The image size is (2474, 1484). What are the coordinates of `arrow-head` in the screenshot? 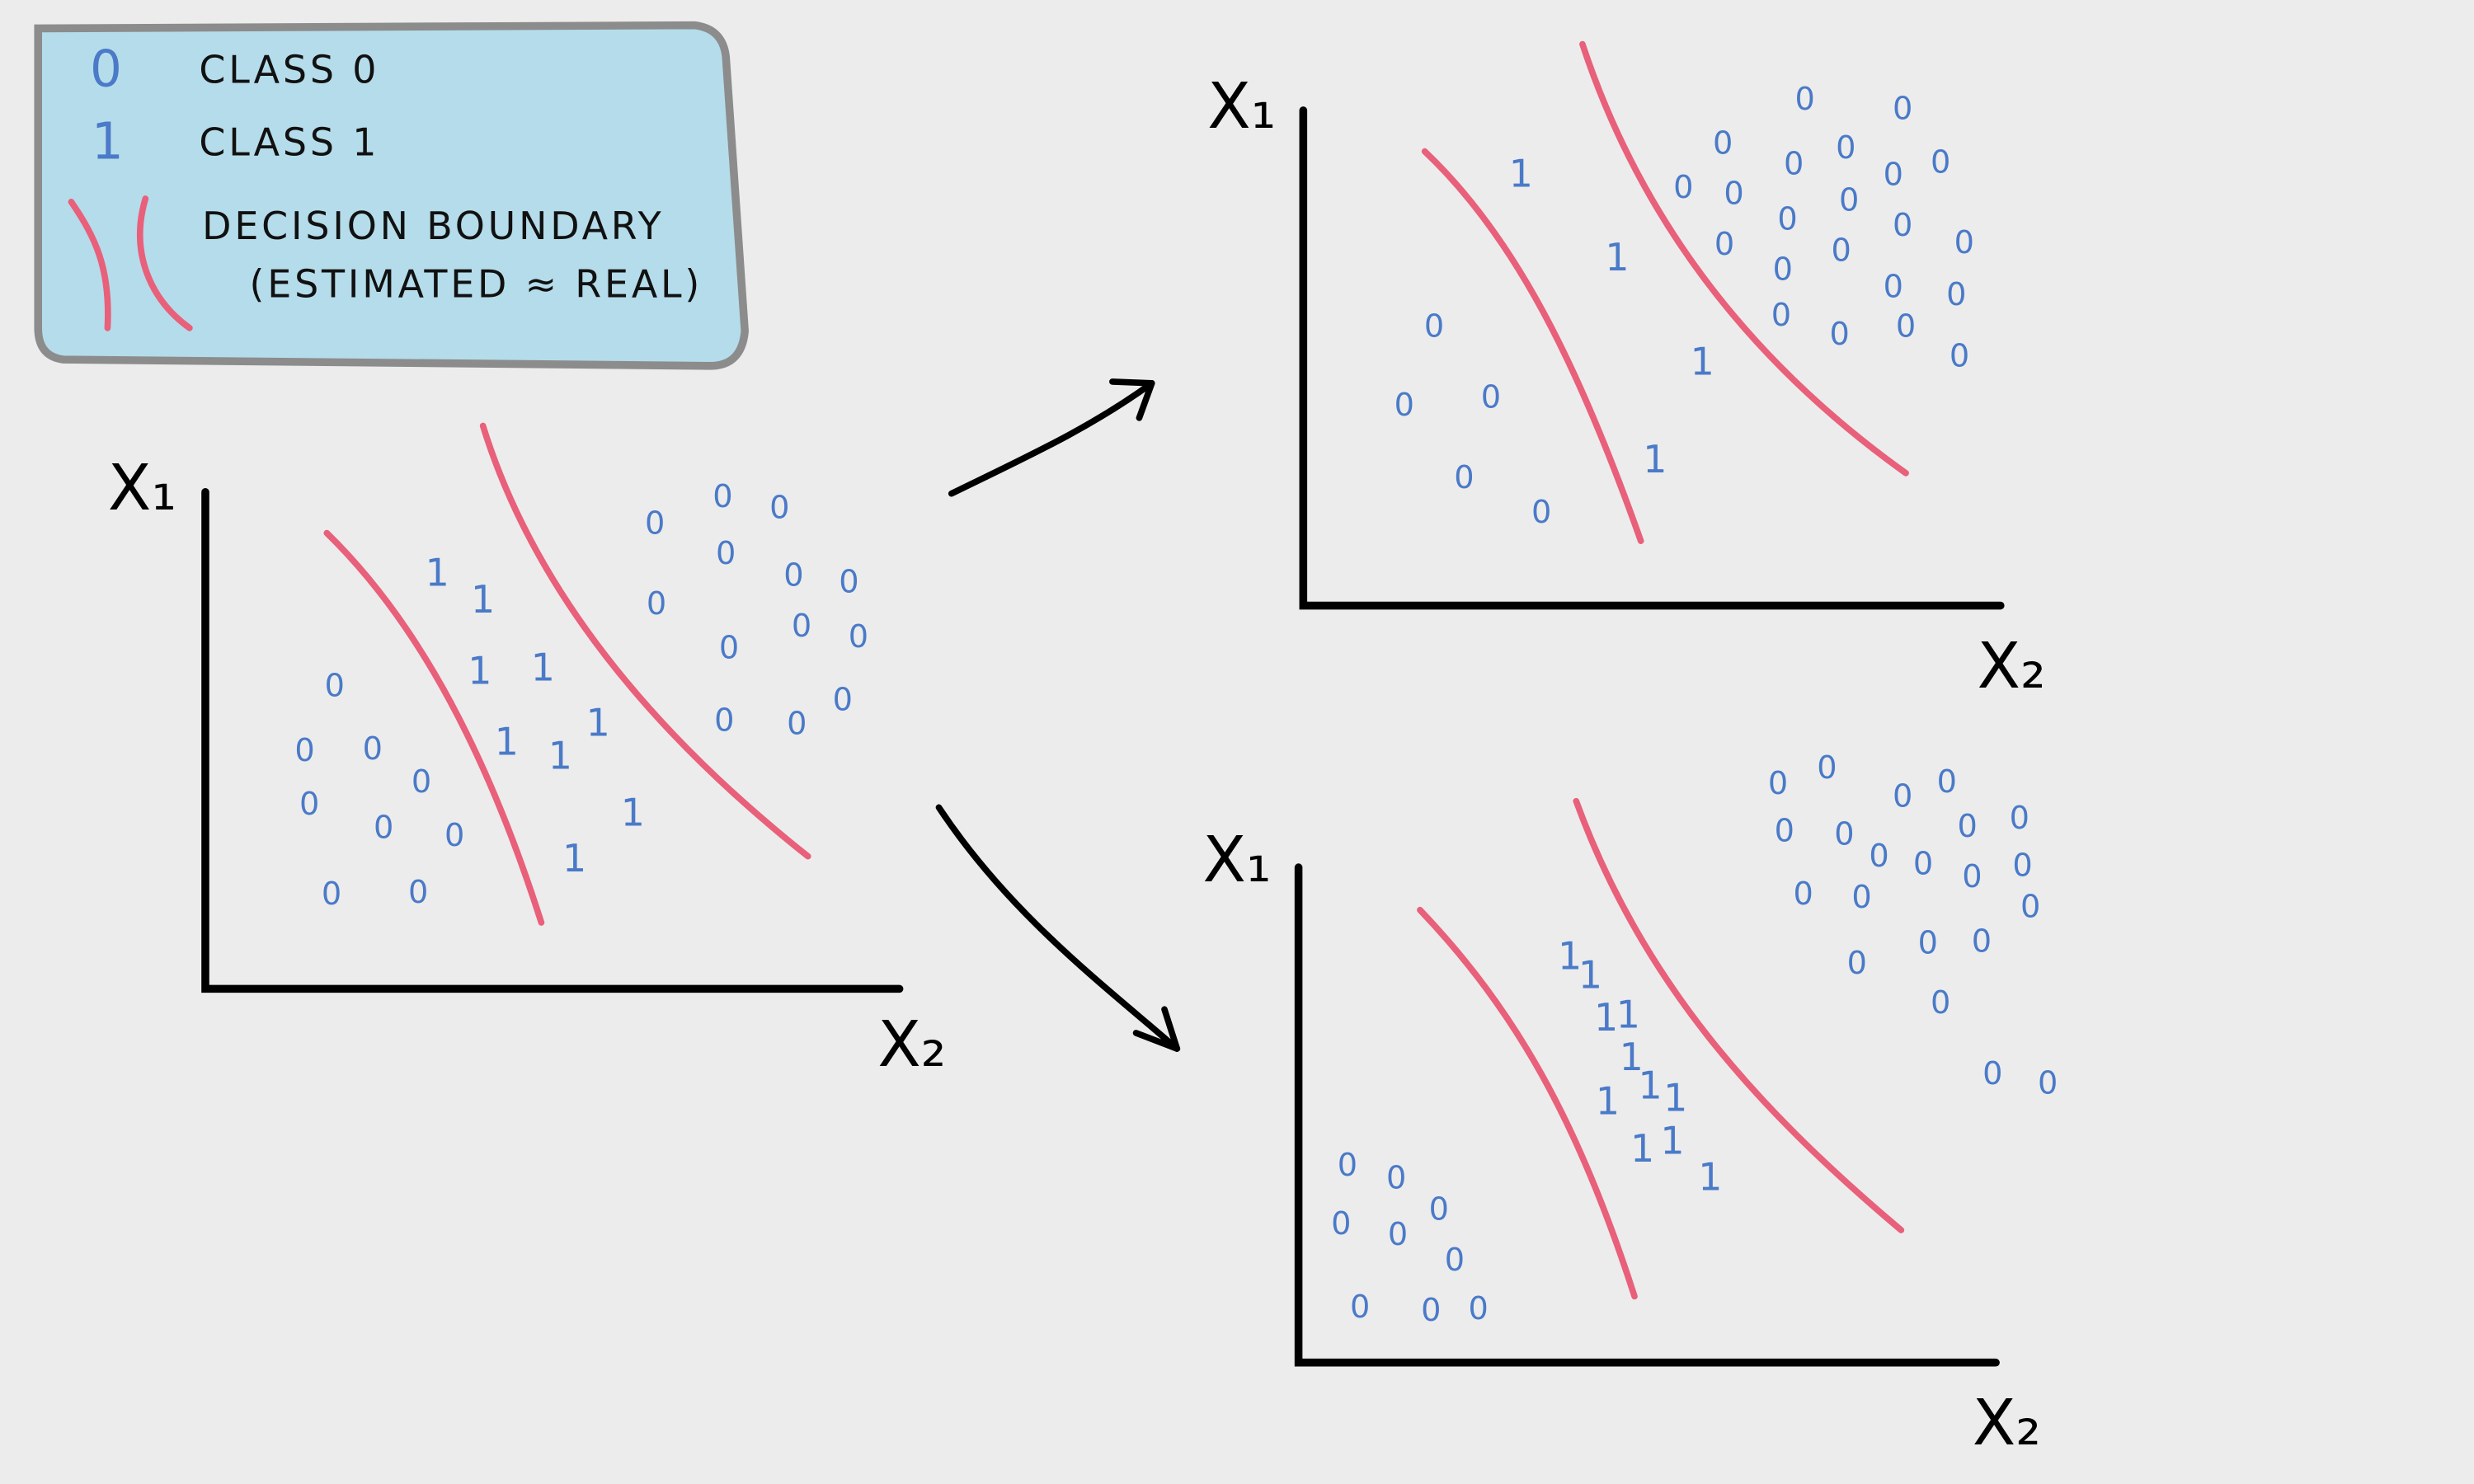 It's located at (1132, 399).